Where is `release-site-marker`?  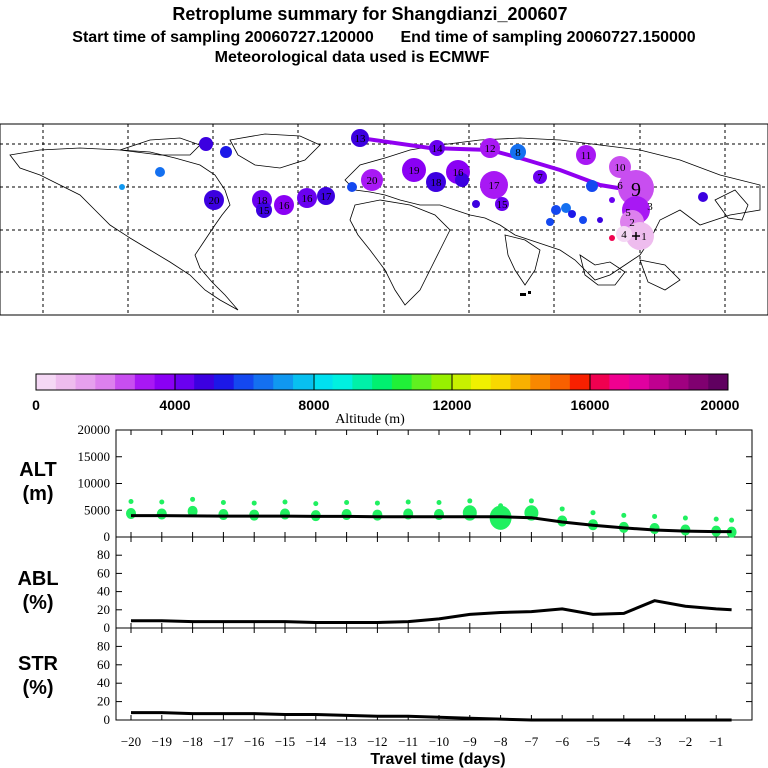 release-site-marker is located at coordinates (636, 236).